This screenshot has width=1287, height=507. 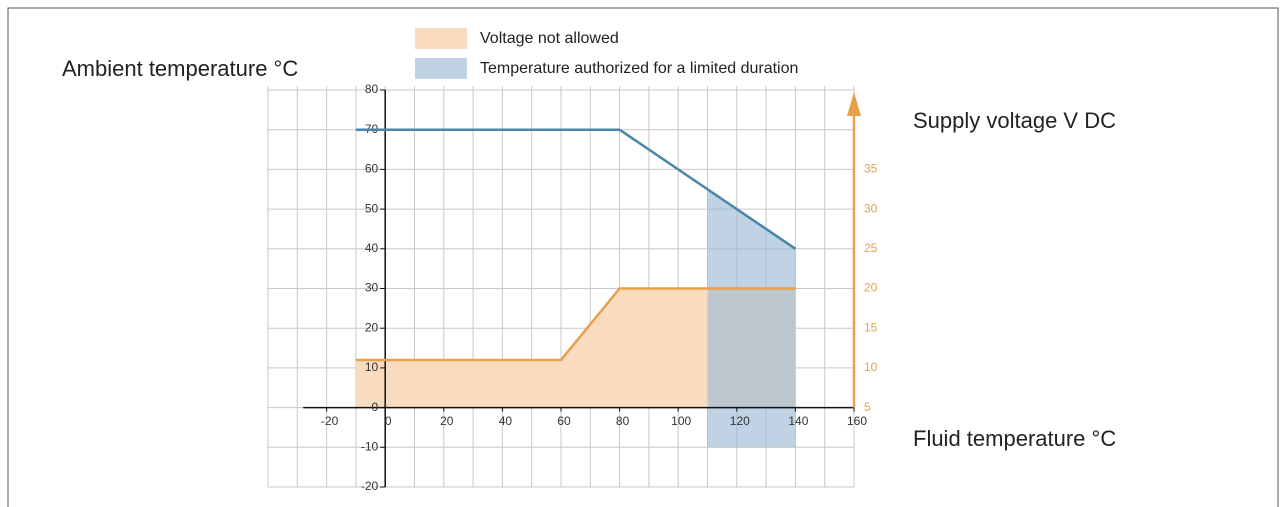 What do you see at coordinates (1014, 438) in the screenshot?
I see `x-axis-label: Fluid temperature °C` at bounding box center [1014, 438].